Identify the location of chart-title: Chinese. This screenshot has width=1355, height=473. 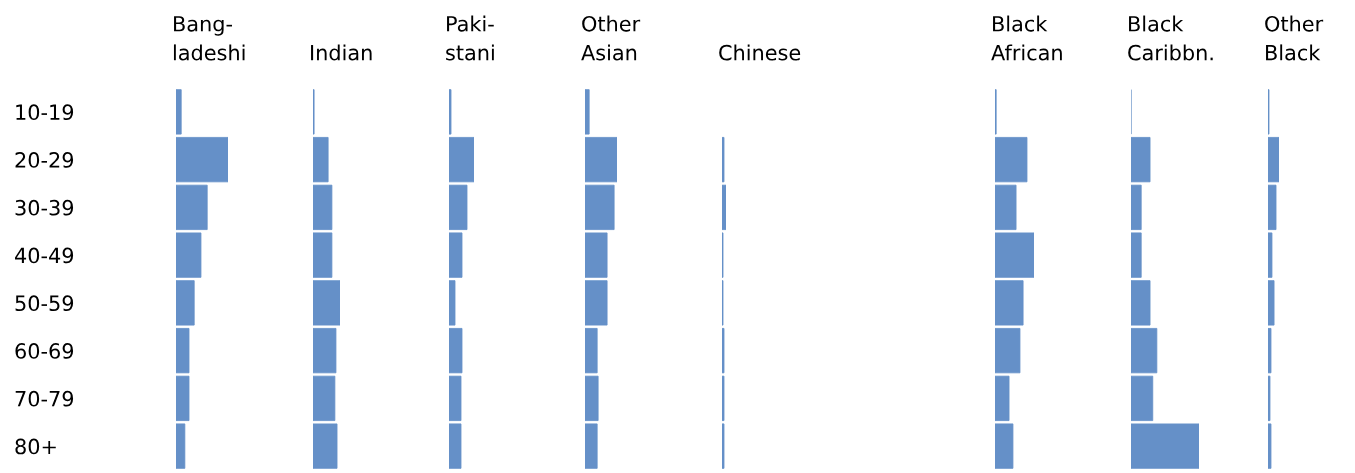
(760, 52).